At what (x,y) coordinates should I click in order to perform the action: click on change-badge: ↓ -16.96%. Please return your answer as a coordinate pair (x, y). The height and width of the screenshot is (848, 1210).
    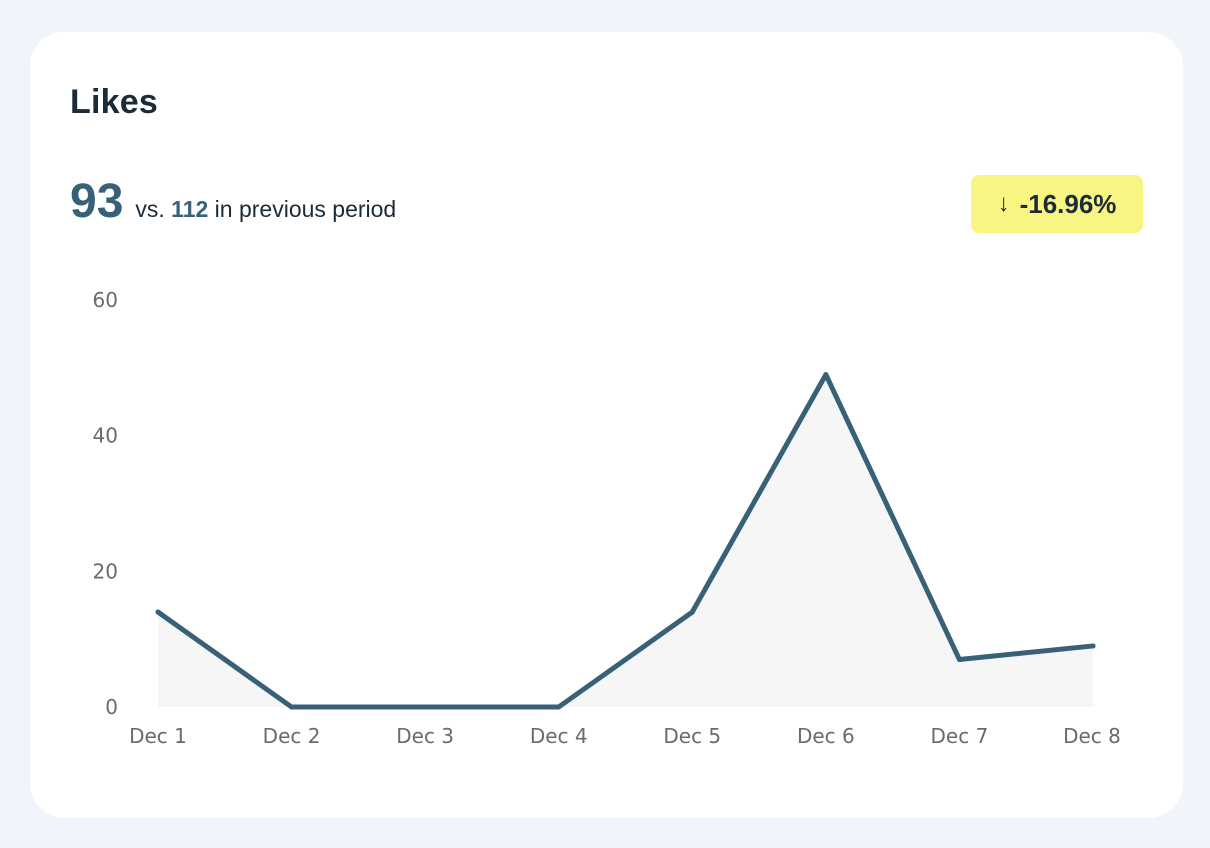
    Looking at the image, I should click on (1057, 204).